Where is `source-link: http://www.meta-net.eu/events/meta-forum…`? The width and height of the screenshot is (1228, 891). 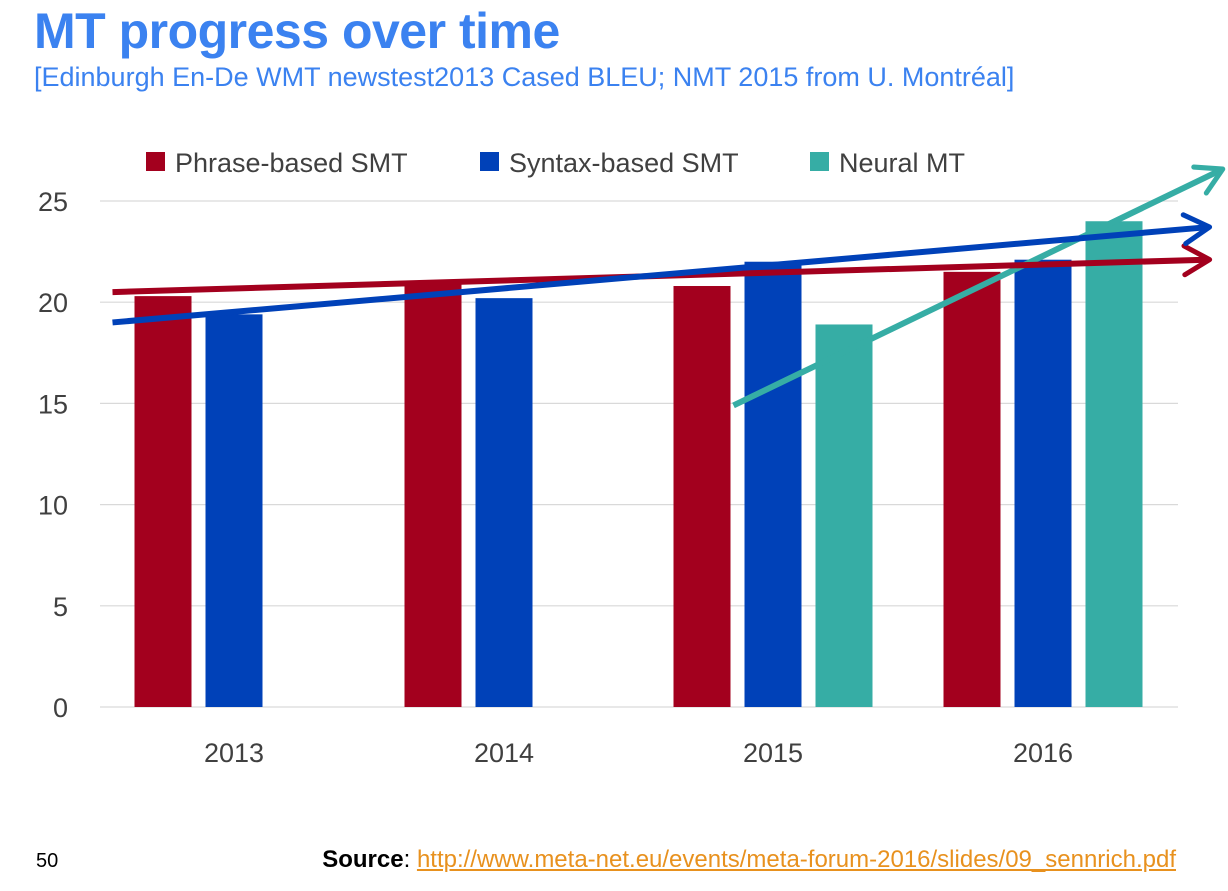
source-link: http://www.meta-net.eu/events/meta-forum… is located at coordinates (796, 859).